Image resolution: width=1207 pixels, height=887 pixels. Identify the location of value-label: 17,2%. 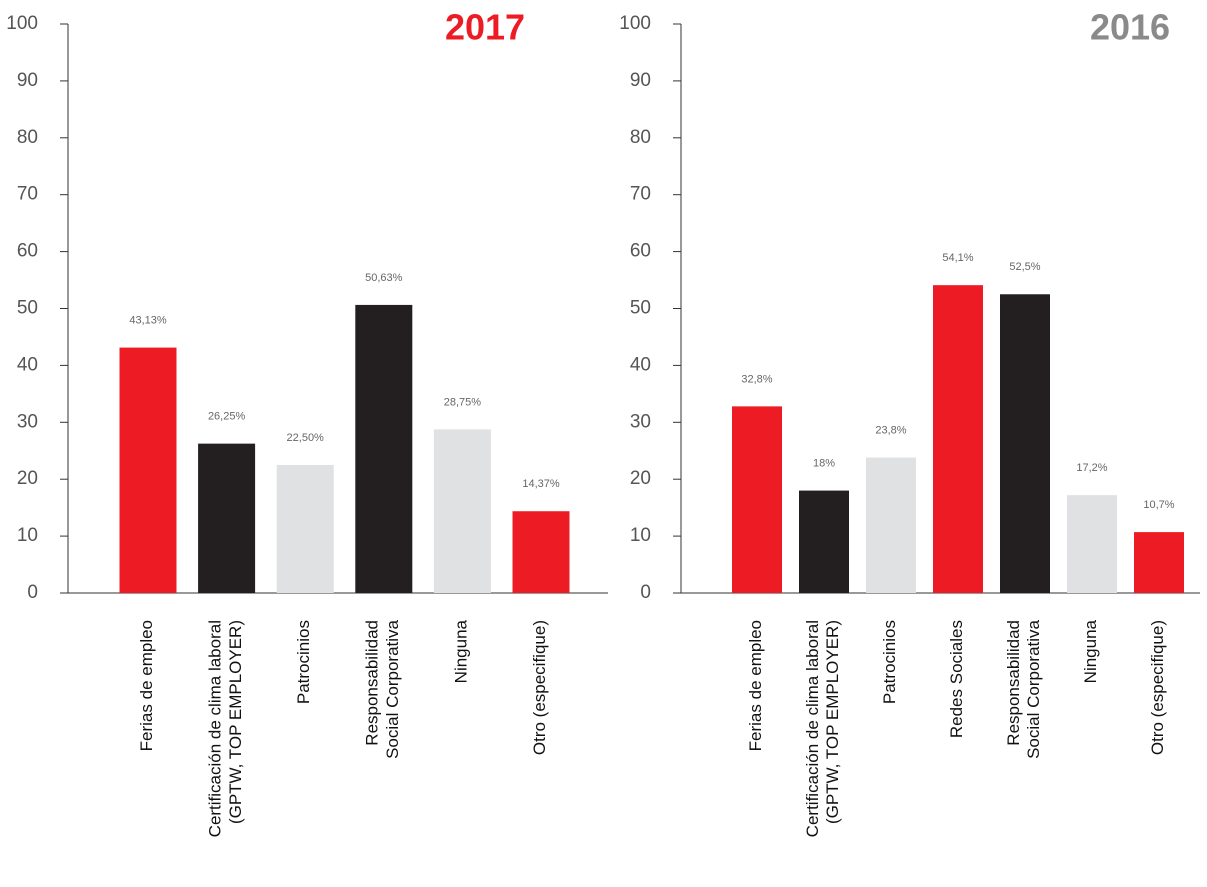
(1091, 468).